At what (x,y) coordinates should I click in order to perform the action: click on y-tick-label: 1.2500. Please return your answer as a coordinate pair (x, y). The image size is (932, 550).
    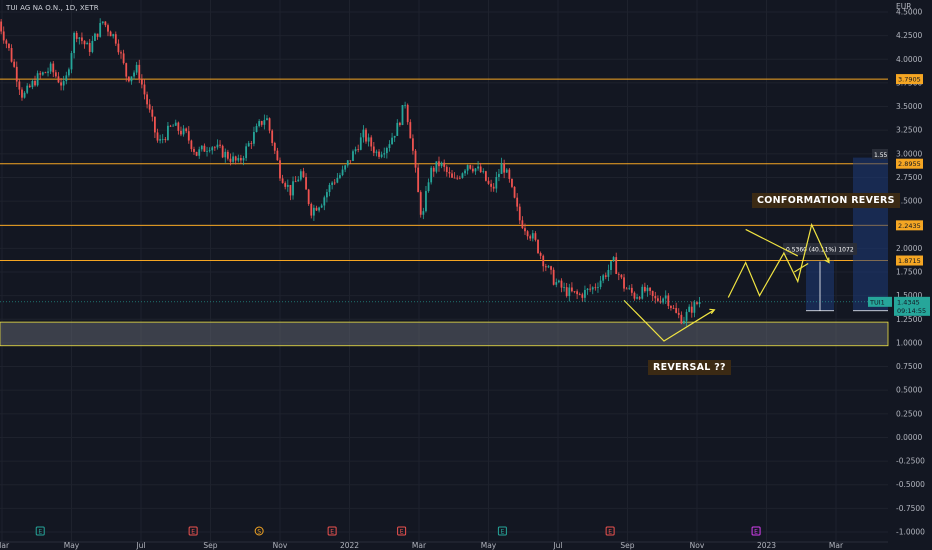
    Looking at the image, I should click on (909, 319).